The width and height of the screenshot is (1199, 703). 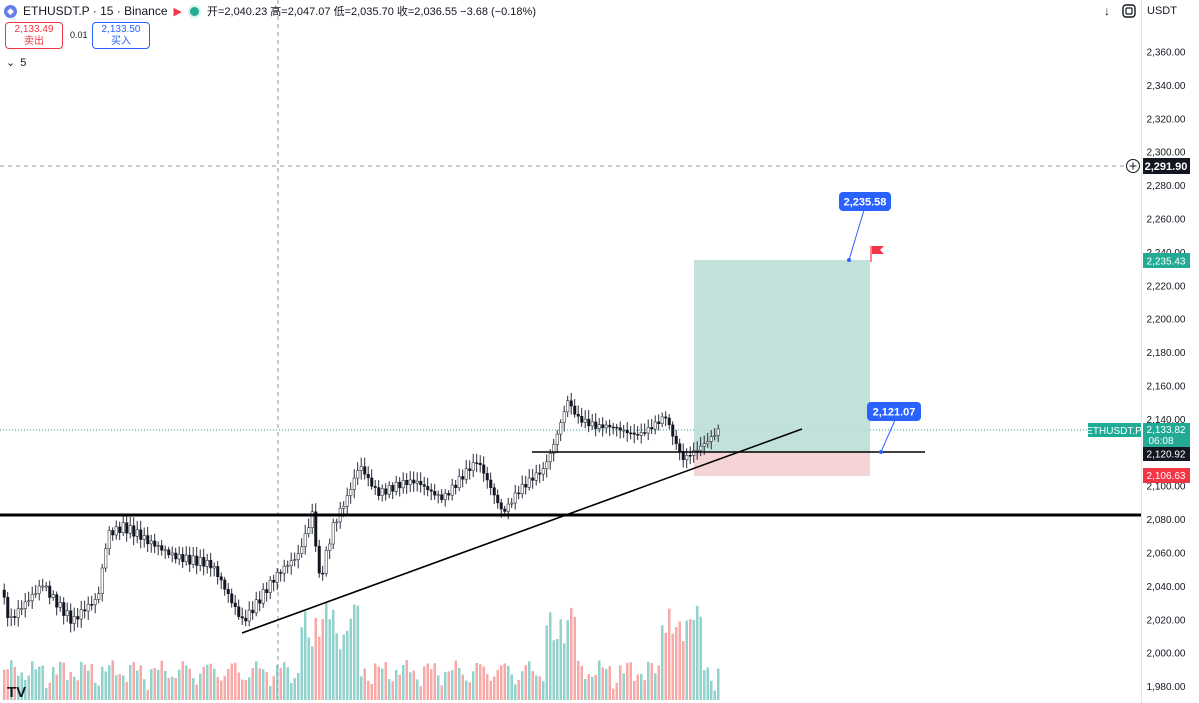 What do you see at coordinates (16, 63) in the screenshot?
I see `indicators-toggle: ⌄ 5` at bounding box center [16, 63].